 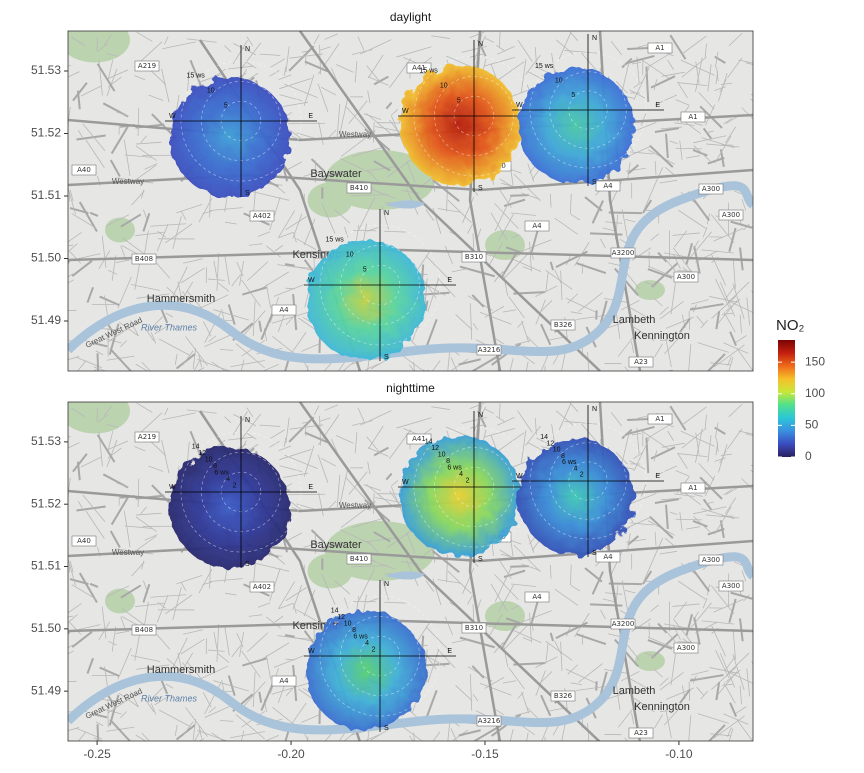 I want to click on facet-title: daylight, so click(x=411, y=17).